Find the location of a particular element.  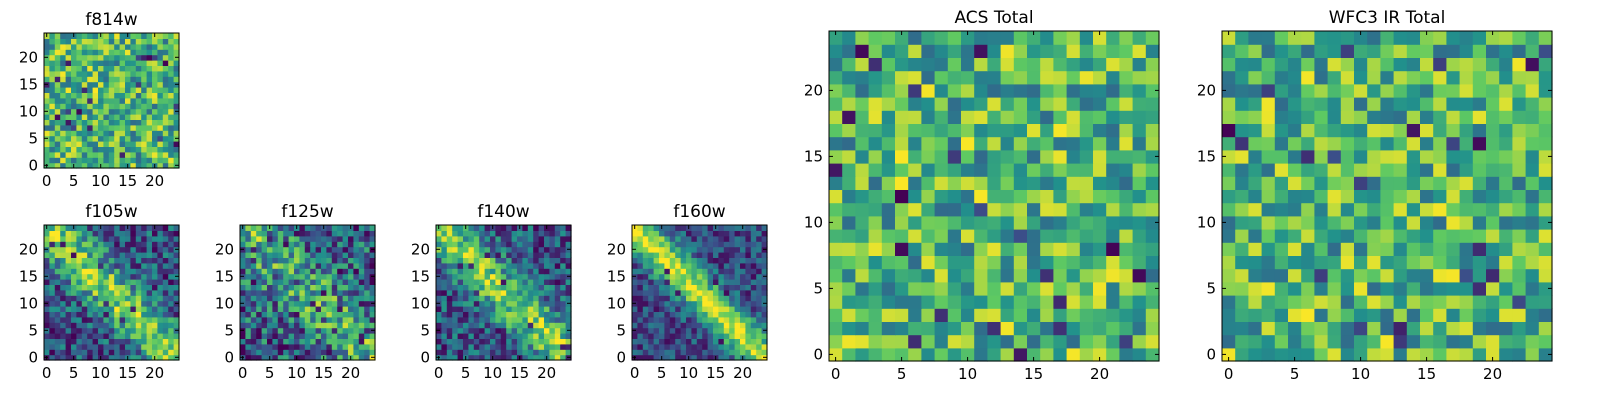

x-tick-label: 20 is located at coordinates (742, 373).